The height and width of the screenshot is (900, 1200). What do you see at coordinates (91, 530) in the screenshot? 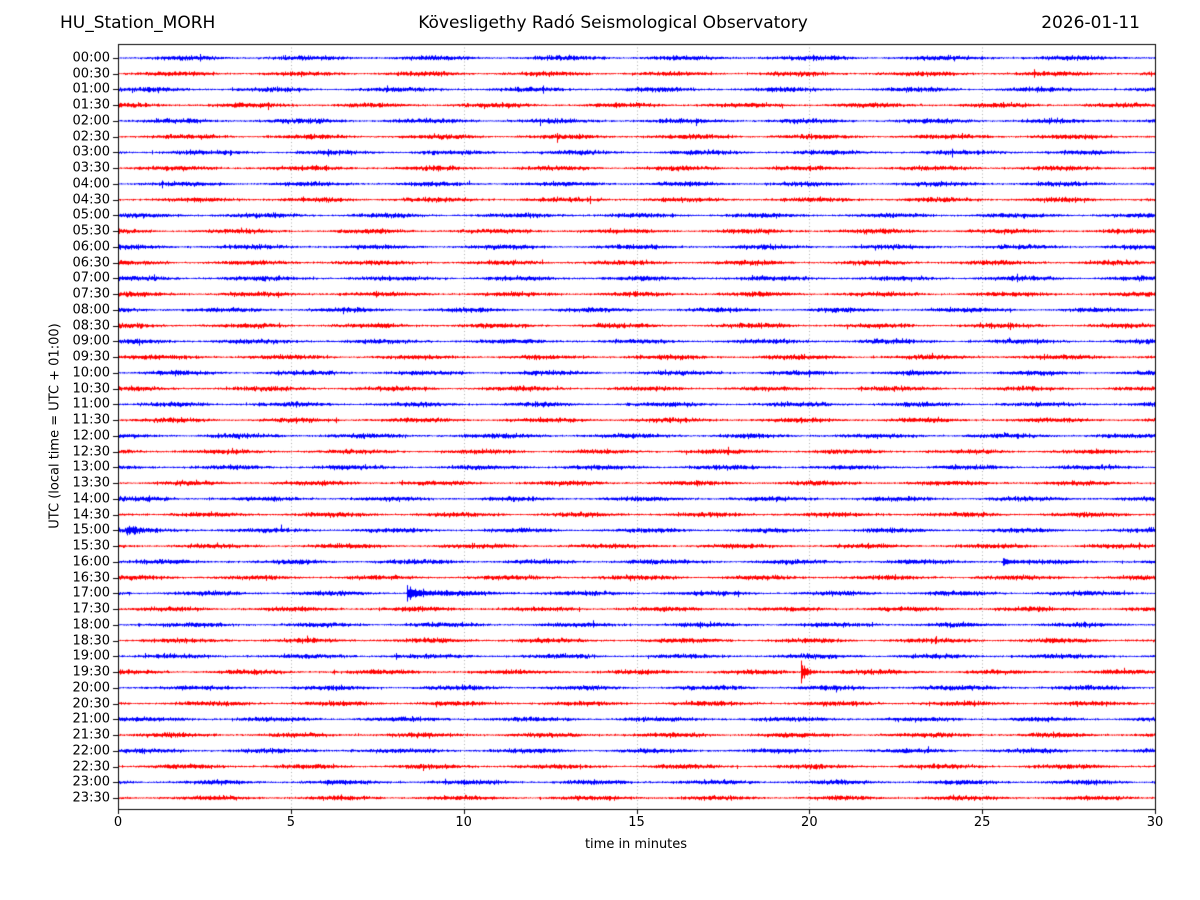
I see `y-tick-label: 15:00` at bounding box center [91, 530].